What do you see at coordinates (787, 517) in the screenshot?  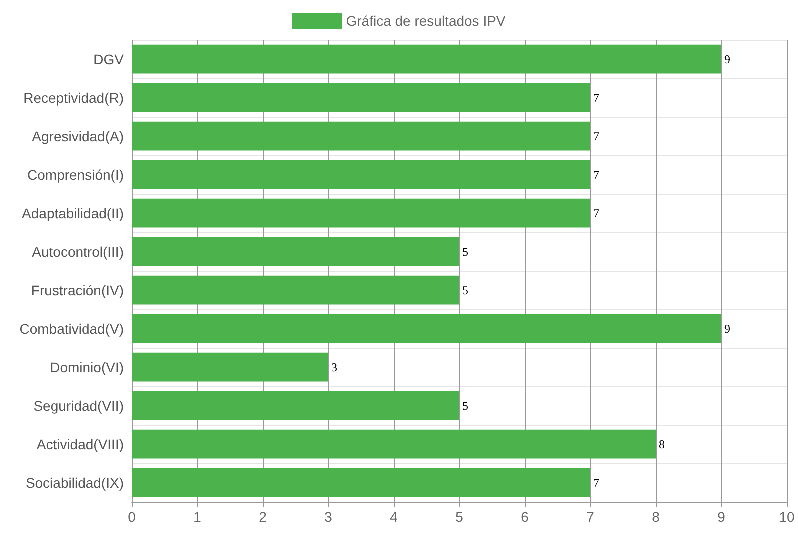 I see `x-tick-label: 10` at bounding box center [787, 517].